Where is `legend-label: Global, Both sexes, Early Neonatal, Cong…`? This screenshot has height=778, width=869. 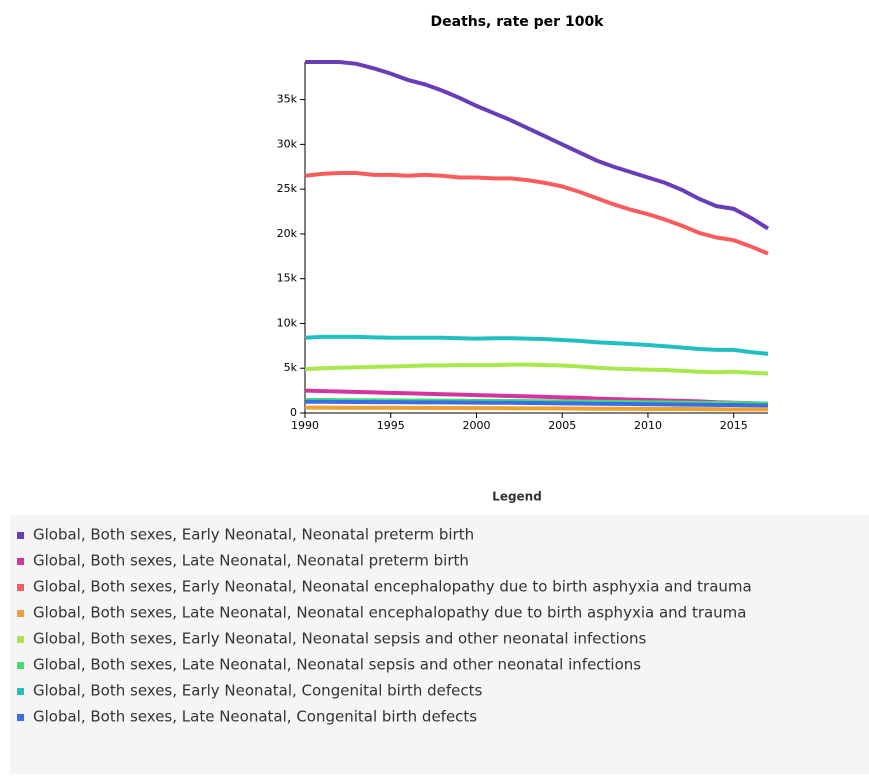
legend-label: Global, Both sexes, Early Neonatal, Cong… is located at coordinates (258, 691).